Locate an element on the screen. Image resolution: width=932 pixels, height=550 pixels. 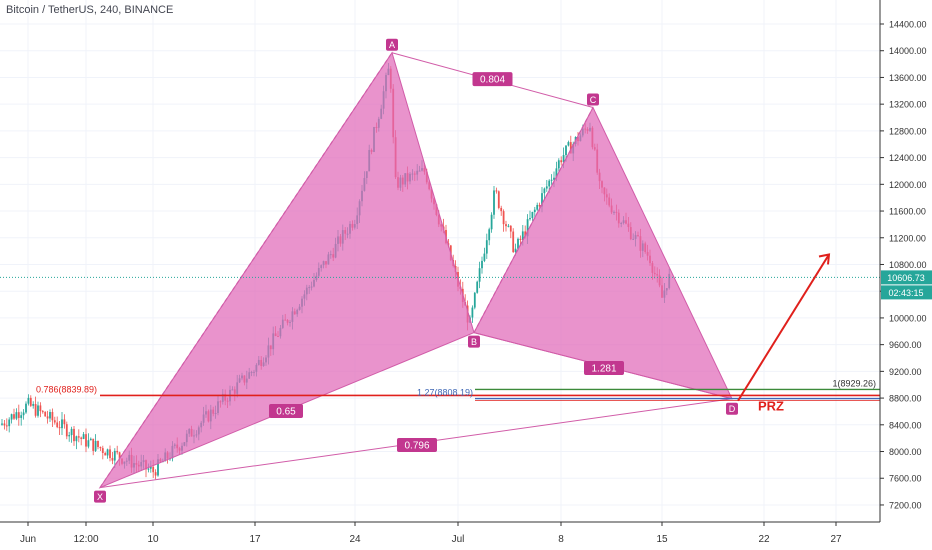
pattern-point-C-bg is located at coordinates (593, 99).